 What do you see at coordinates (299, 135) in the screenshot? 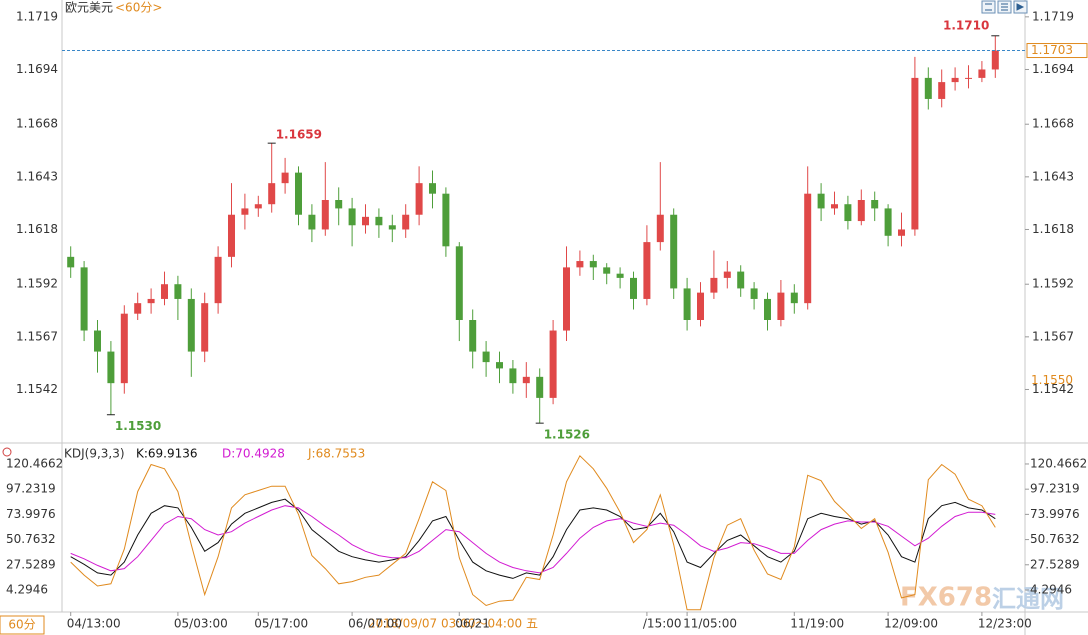
I see `extreme-label: 1.1659` at bounding box center [299, 135].